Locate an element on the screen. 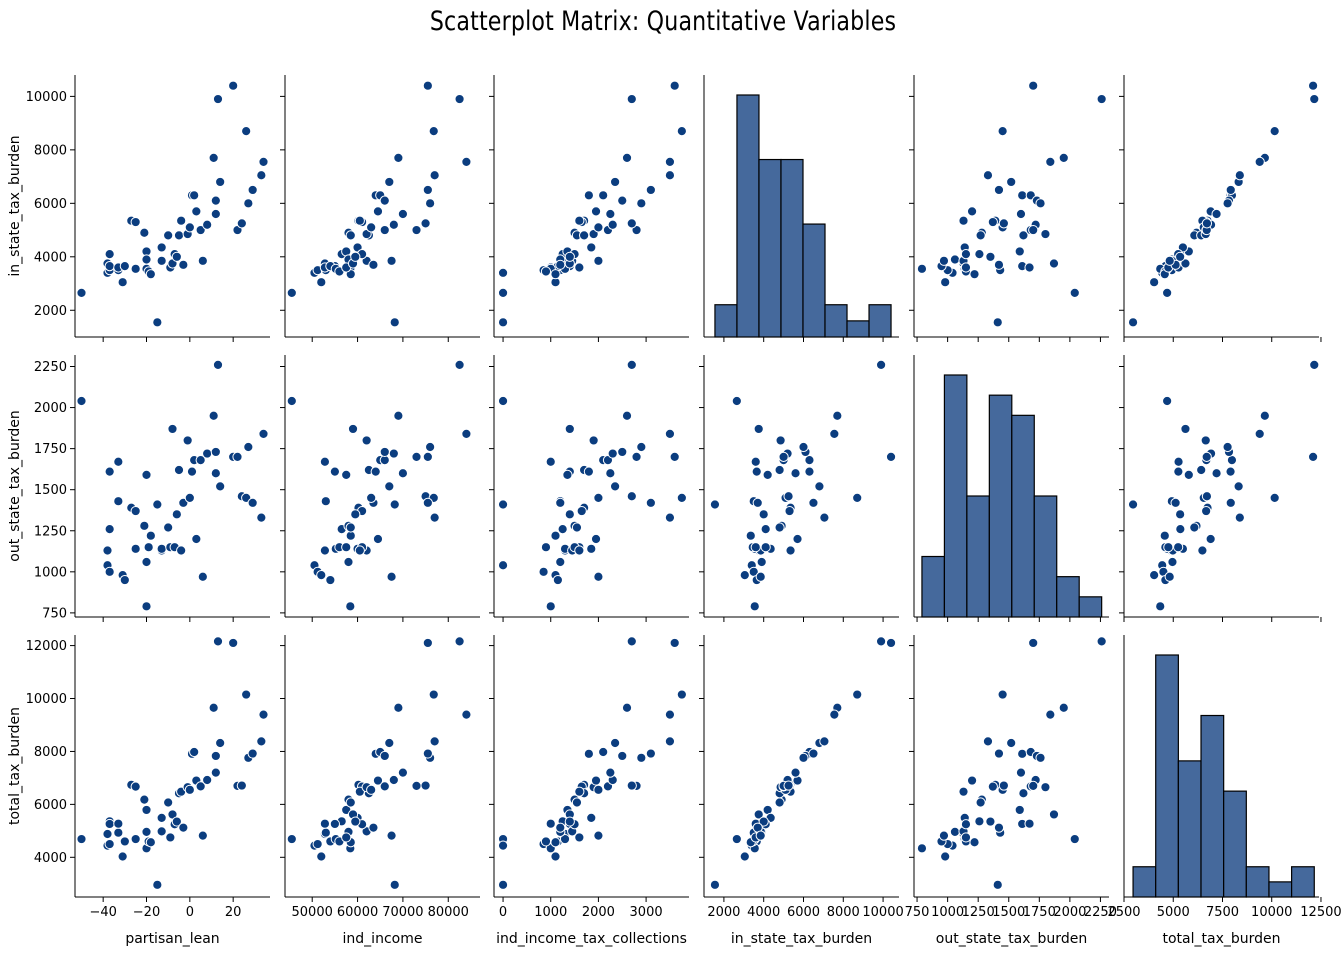 Image resolution: width=1344 pixels, height=960 pixels. y-tick-label-out_state_tax_burden: 1750 is located at coordinates (50, 449).